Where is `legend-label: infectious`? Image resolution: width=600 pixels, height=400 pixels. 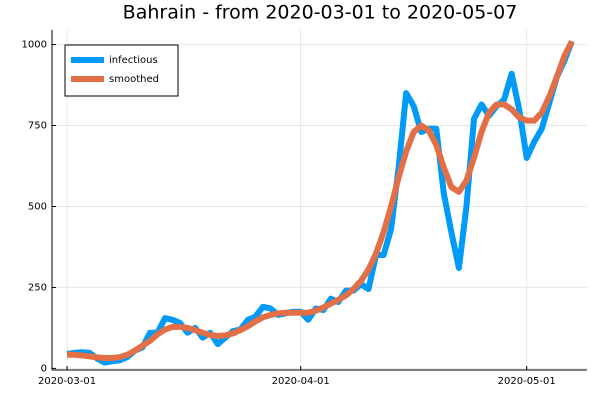 legend-label: infectious is located at coordinates (133, 60).